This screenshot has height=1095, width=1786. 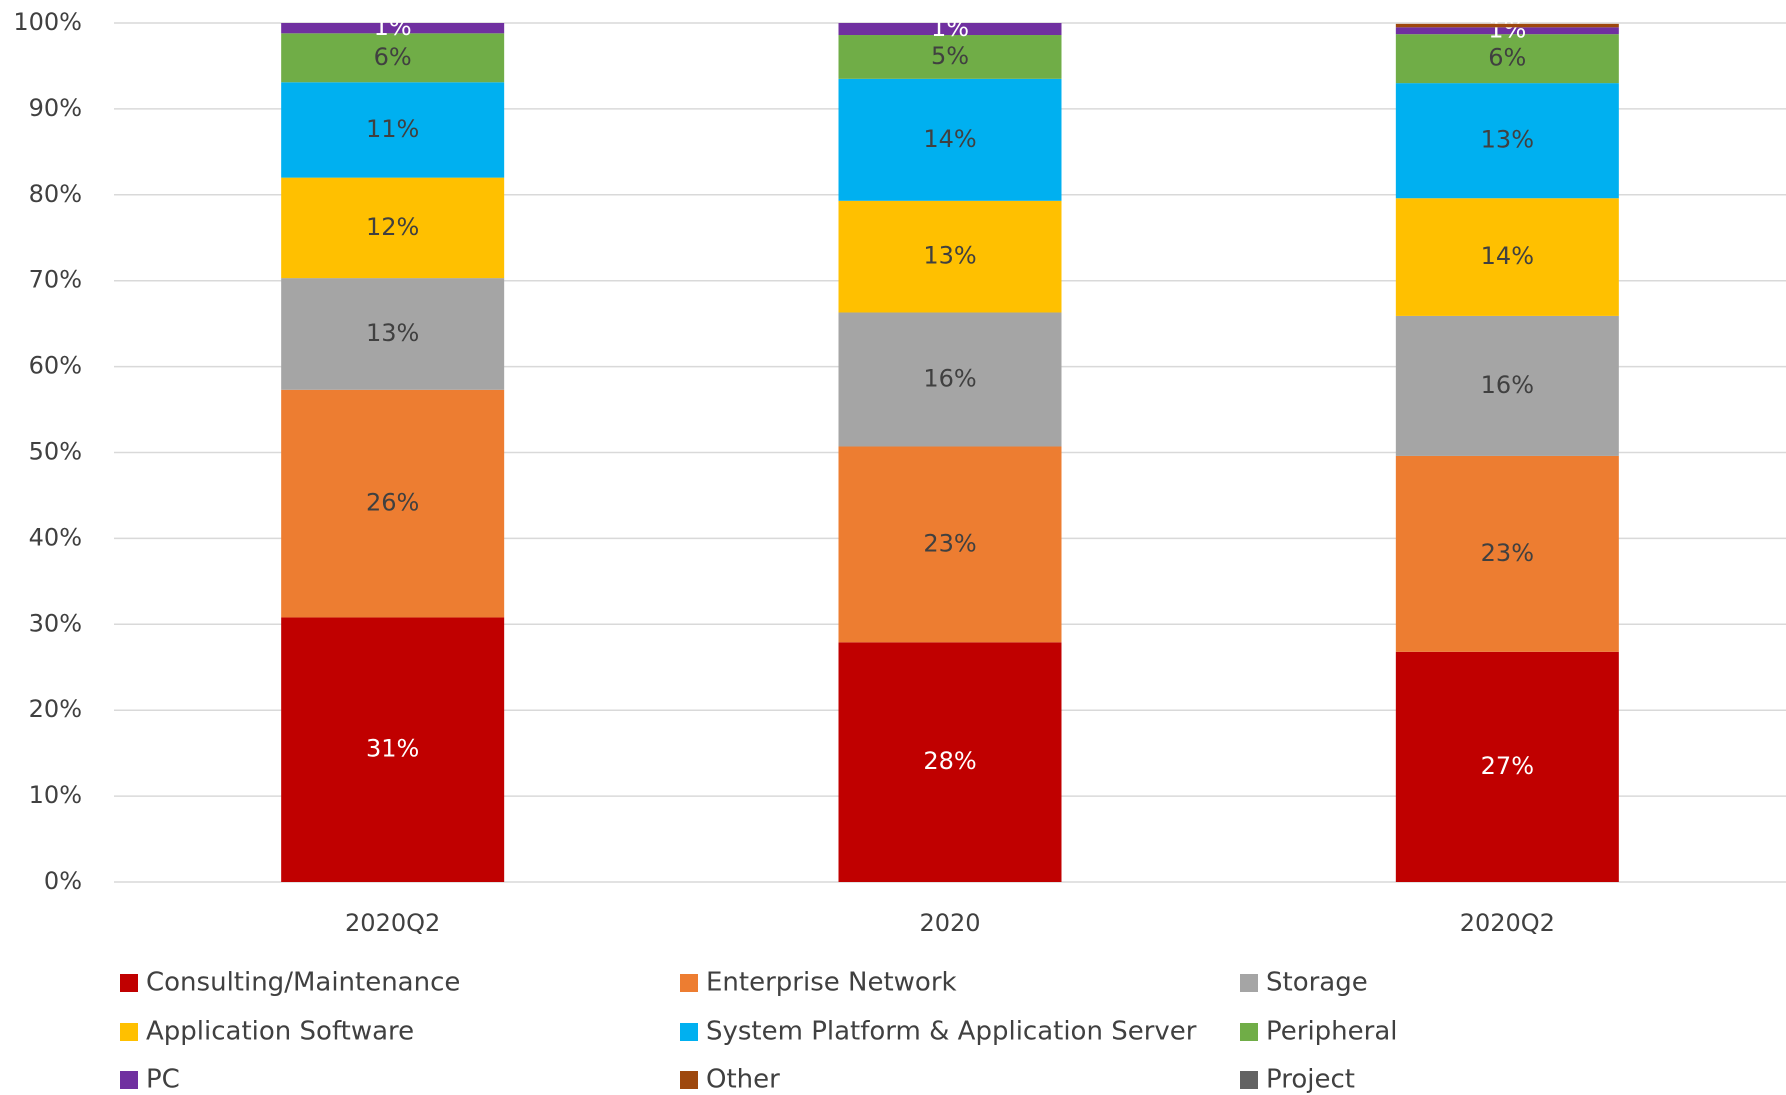 I want to click on data-label: 12%, so click(x=392, y=227).